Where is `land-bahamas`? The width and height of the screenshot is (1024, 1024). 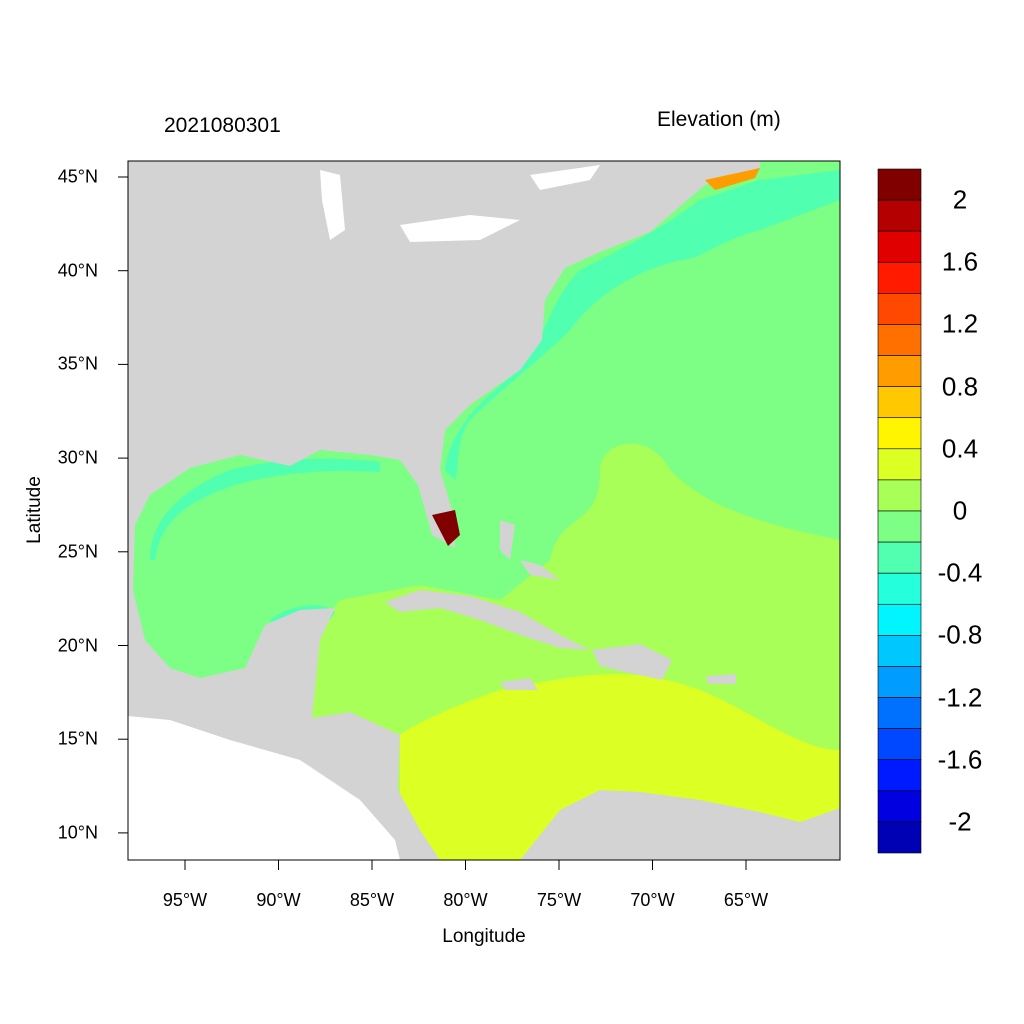
land-bahamas is located at coordinates (530, 550).